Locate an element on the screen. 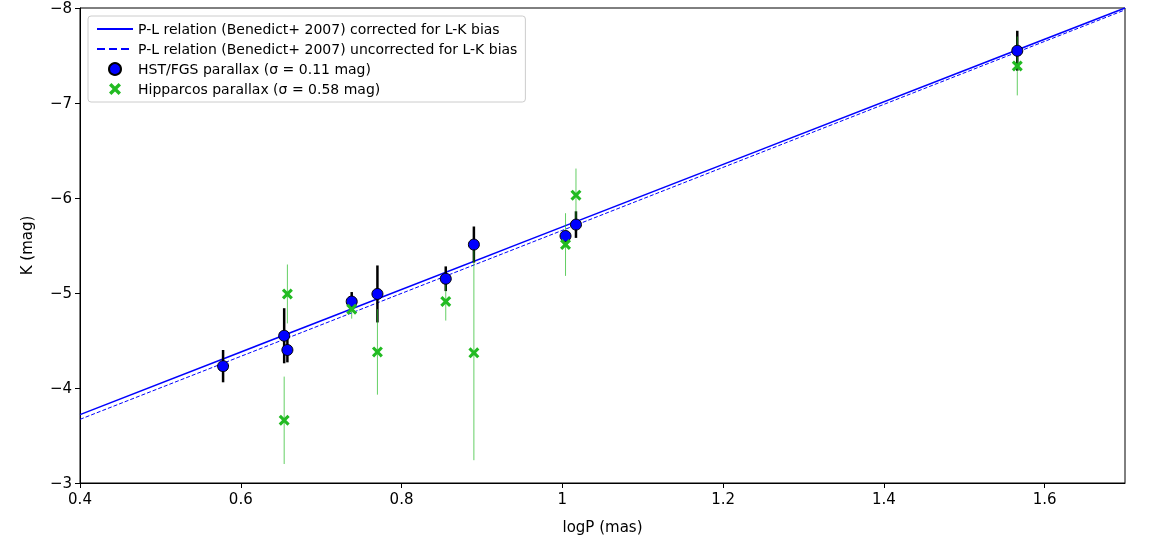 This screenshot has width=1149, height=550. x-tick-label: 1.6 is located at coordinates (1044, 498).